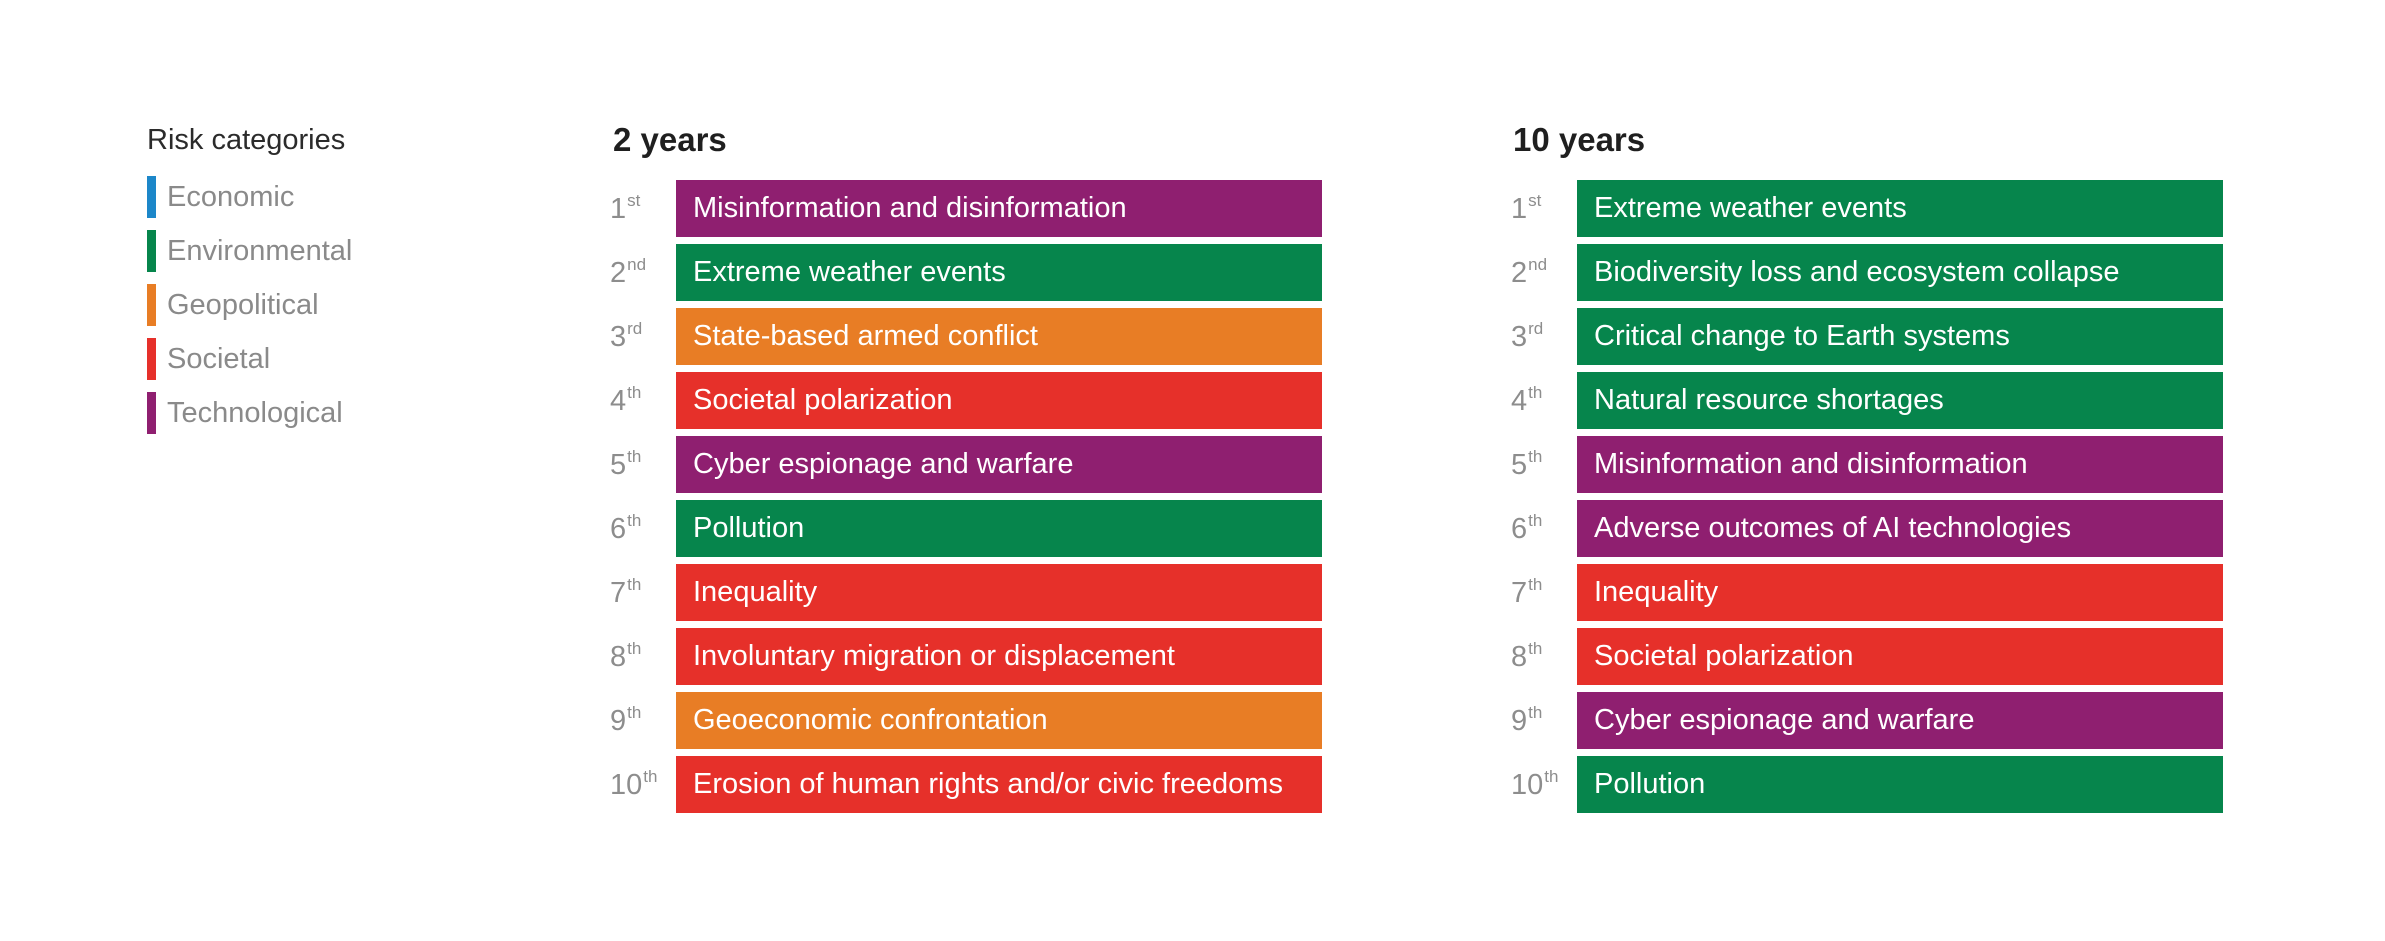 The height and width of the screenshot is (941, 2385). I want to click on rank-number: 1, so click(1519, 209).